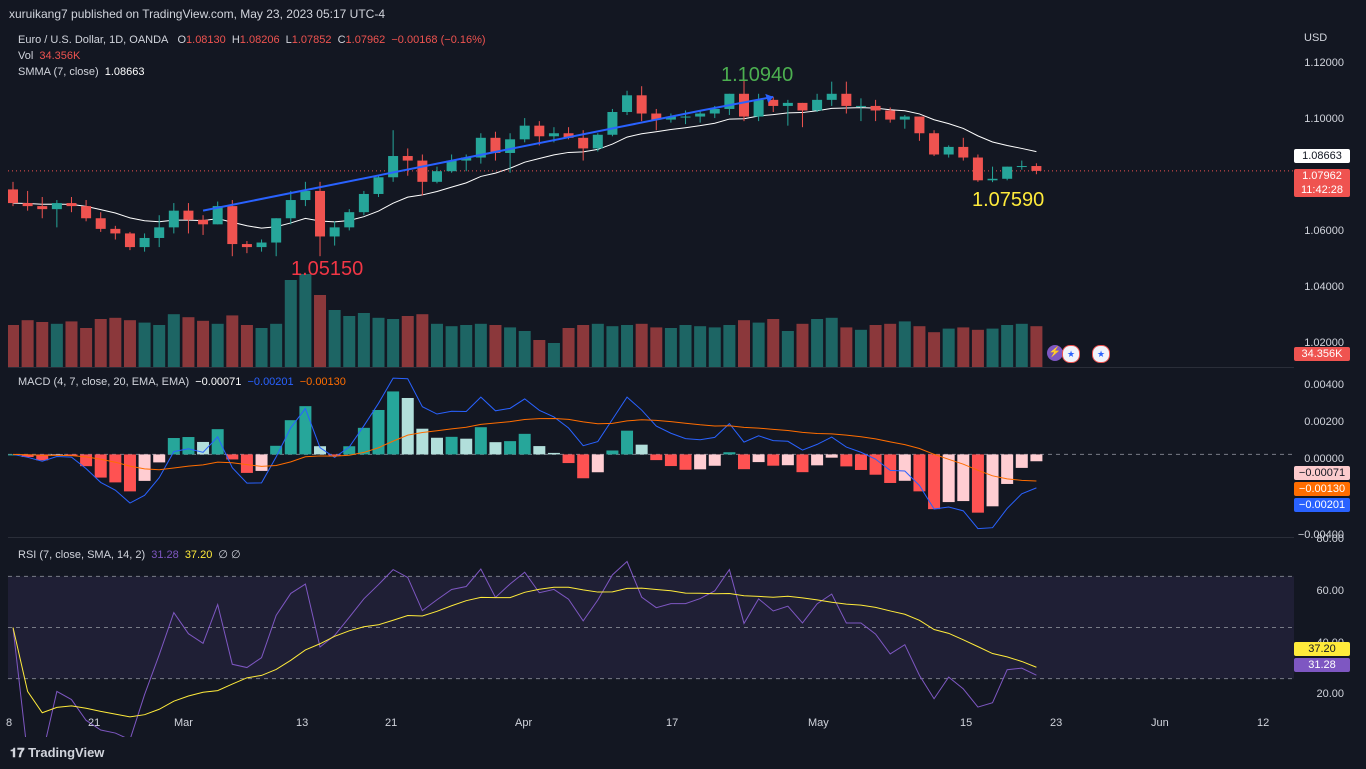 Image resolution: width=1366 pixels, height=769 pixels. I want to click on symbol-title: Euro / U.S. Dollar, 1D, OANDA, so click(93, 40).